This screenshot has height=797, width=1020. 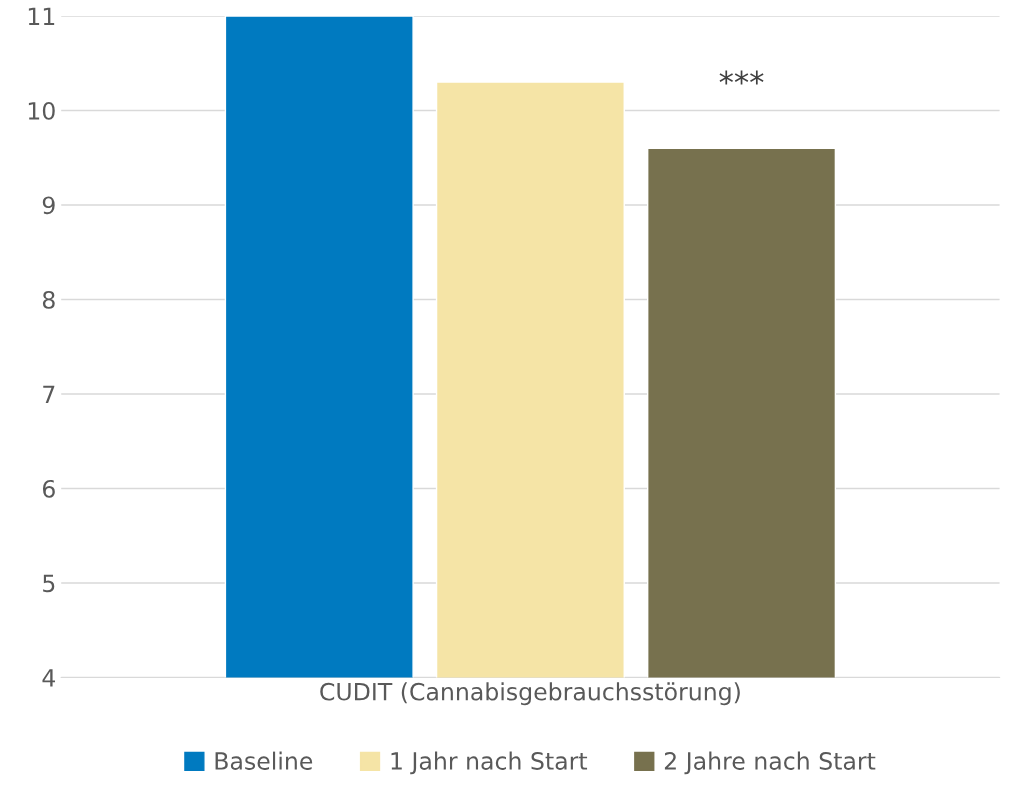 What do you see at coordinates (741, 77) in the screenshot?
I see `annotation: ***` at bounding box center [741, 77].